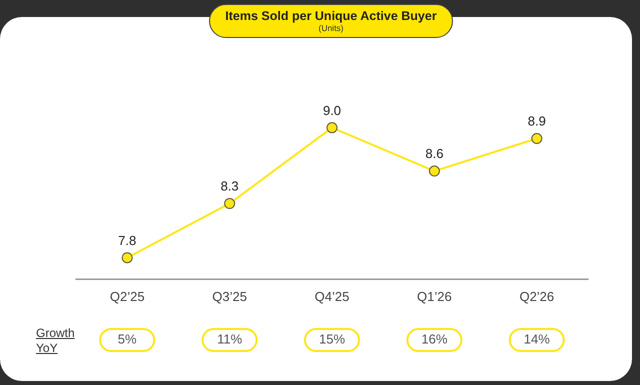  Describe the element at coordinates (127, 240) in the screenshot. I see `data-label: 7.8` at that location.